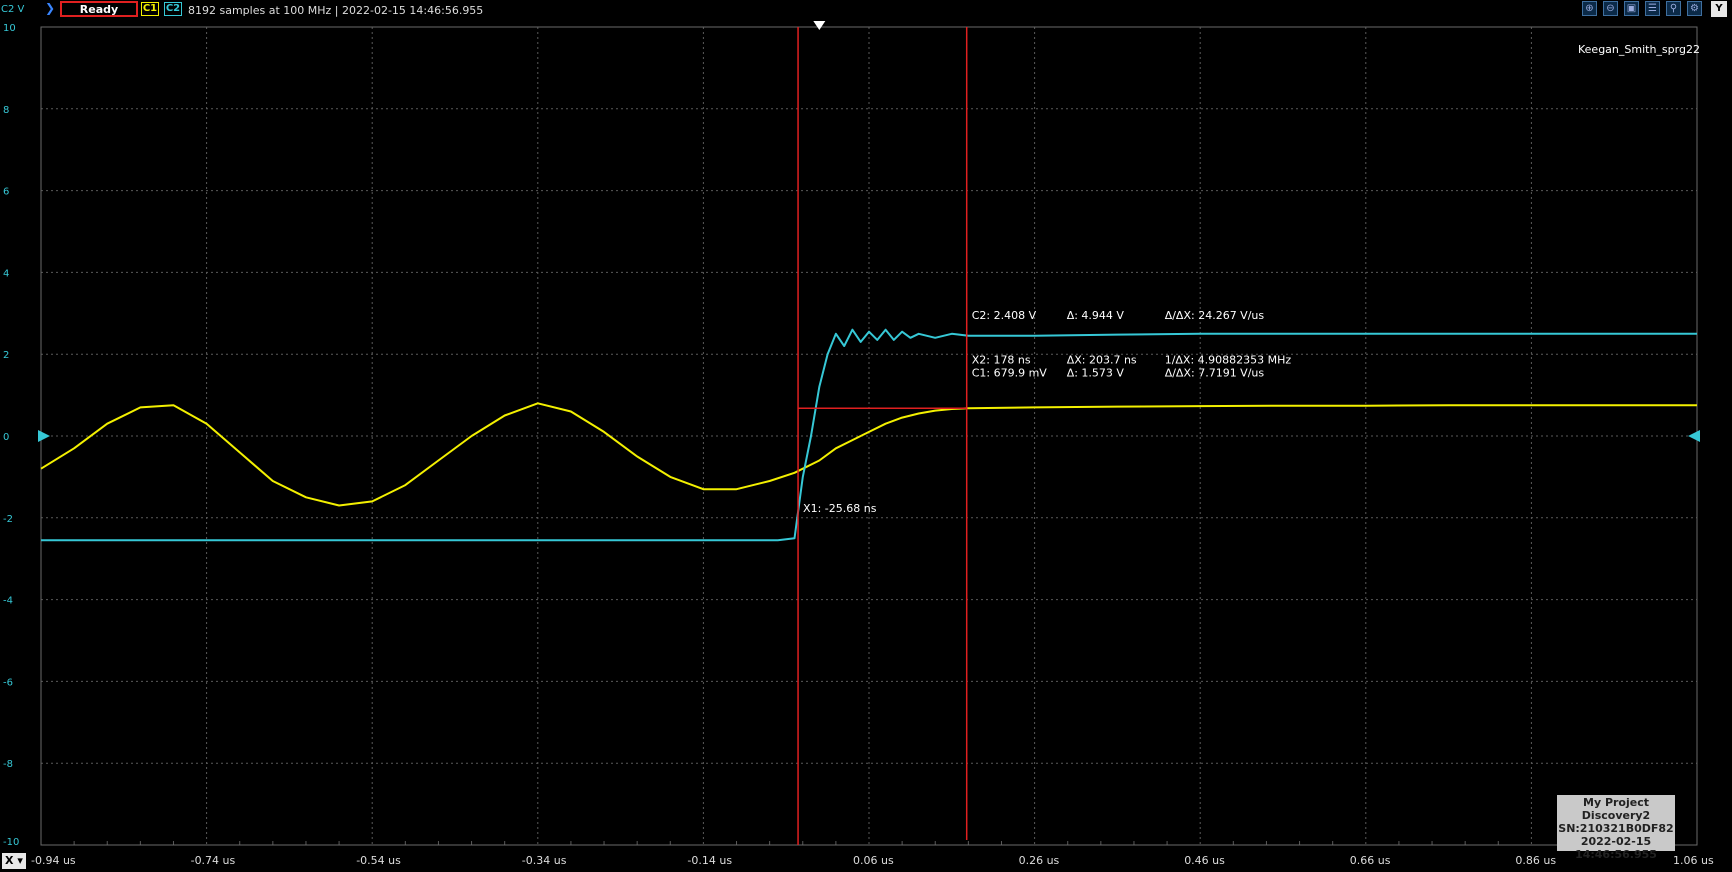 This screenshot has width=1732, height=872. Describe the element at coordinates (1631, 8) in the screenshot. I see `fit-icon: ▣` at that location.